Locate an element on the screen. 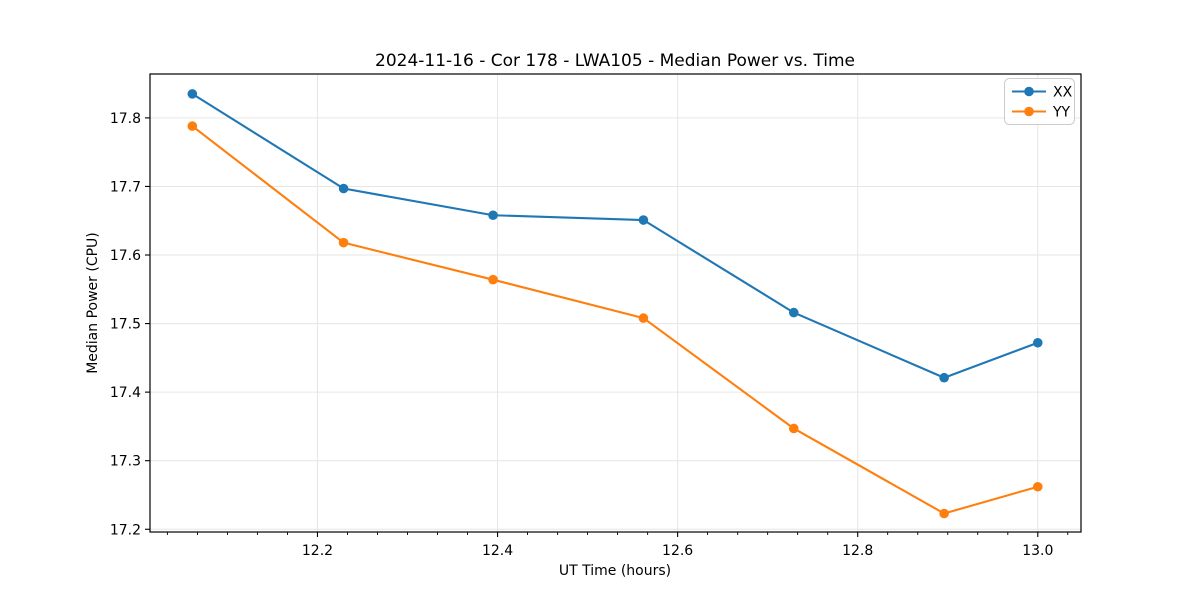 The width and height of the screenshot is (1200, 600). y-tick-label: 17.6 is located at coordinates (125, 256).